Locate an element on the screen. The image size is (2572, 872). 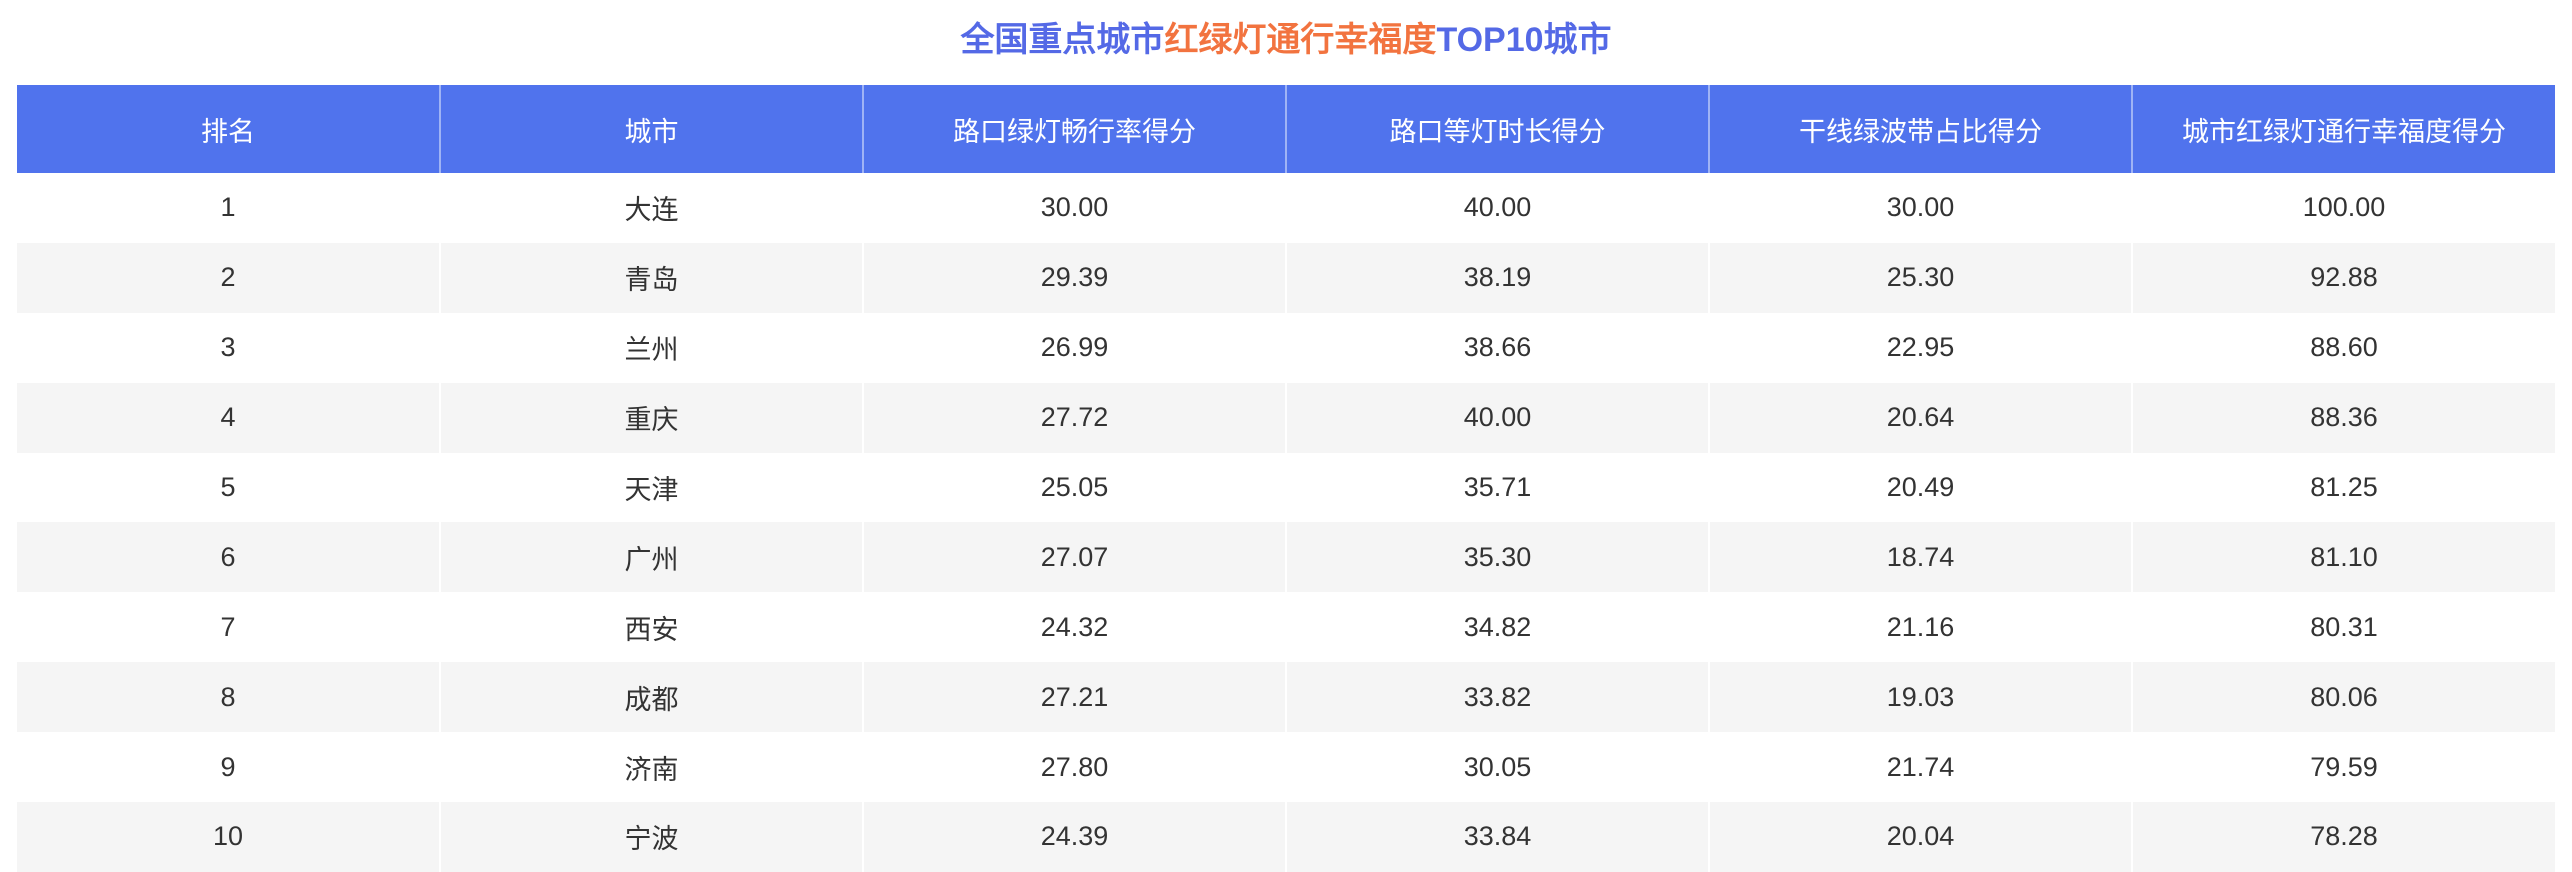
cell-green-wave: 22.95 is located at coordinates (1921, 347).